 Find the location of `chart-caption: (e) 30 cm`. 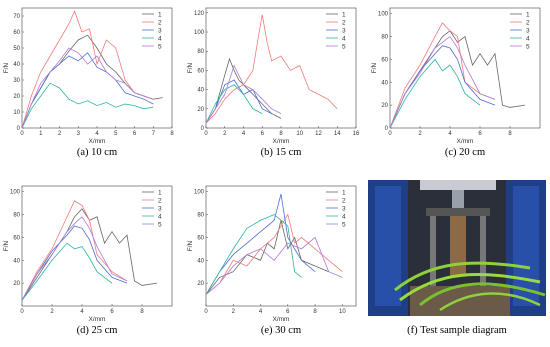

chart-caption: (e) 30 cm is located at coordinates (281, 330).